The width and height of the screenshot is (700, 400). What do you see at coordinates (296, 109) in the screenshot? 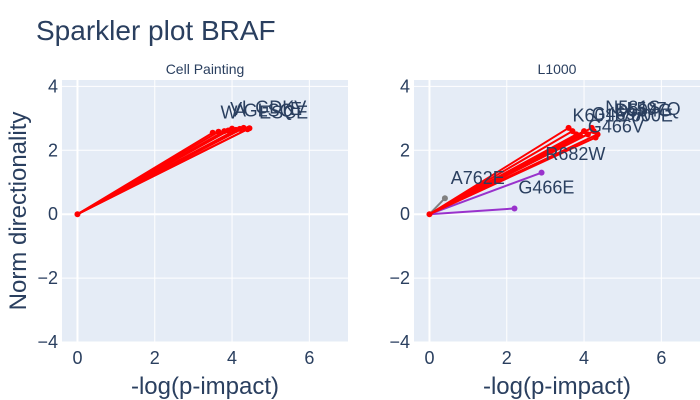
I see `variant-label: E` at bounding box center [296, 109].